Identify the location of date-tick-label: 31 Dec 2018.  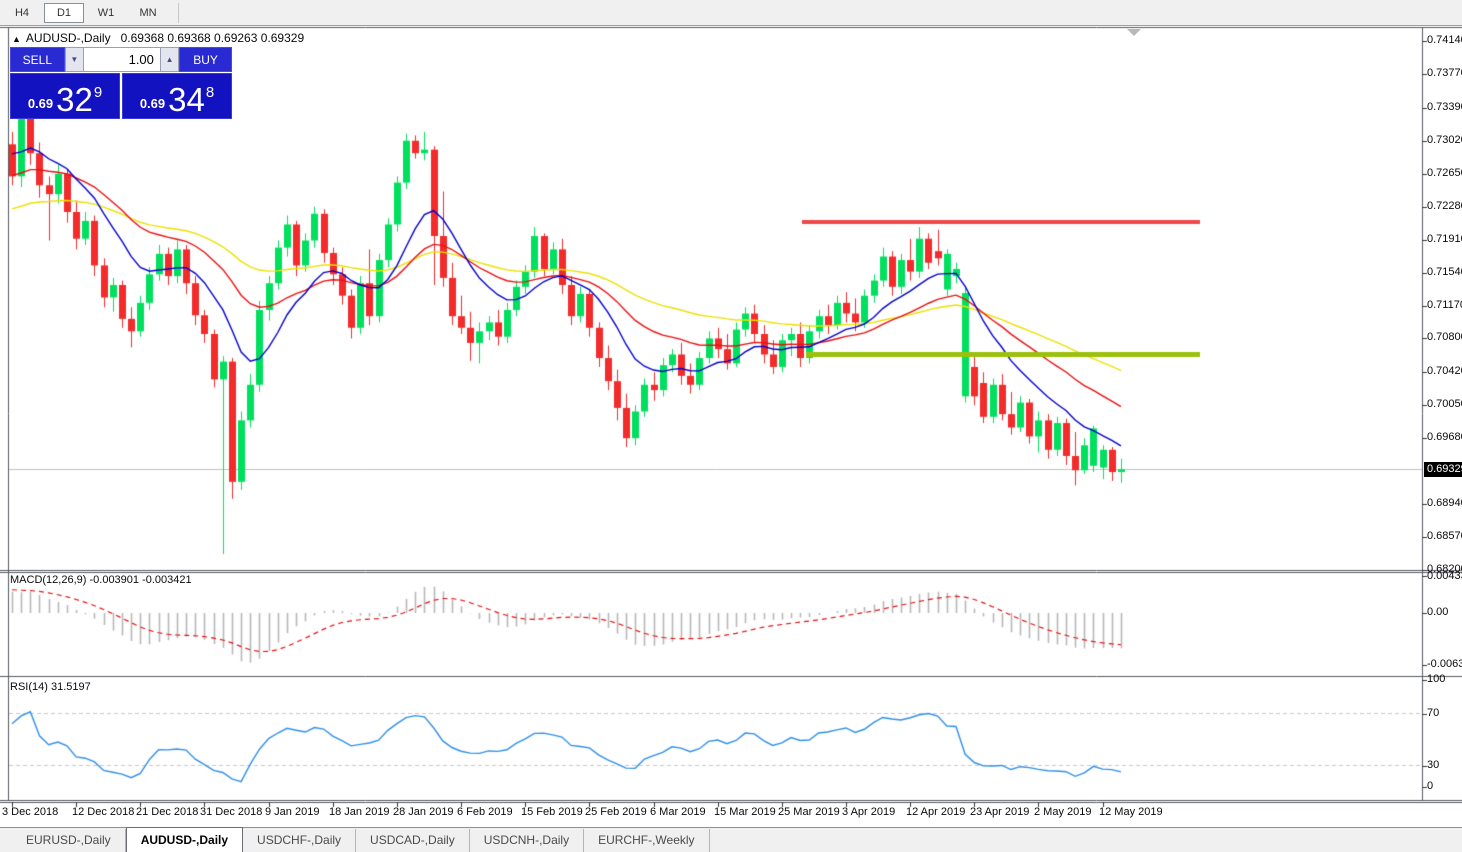
(231, 812).